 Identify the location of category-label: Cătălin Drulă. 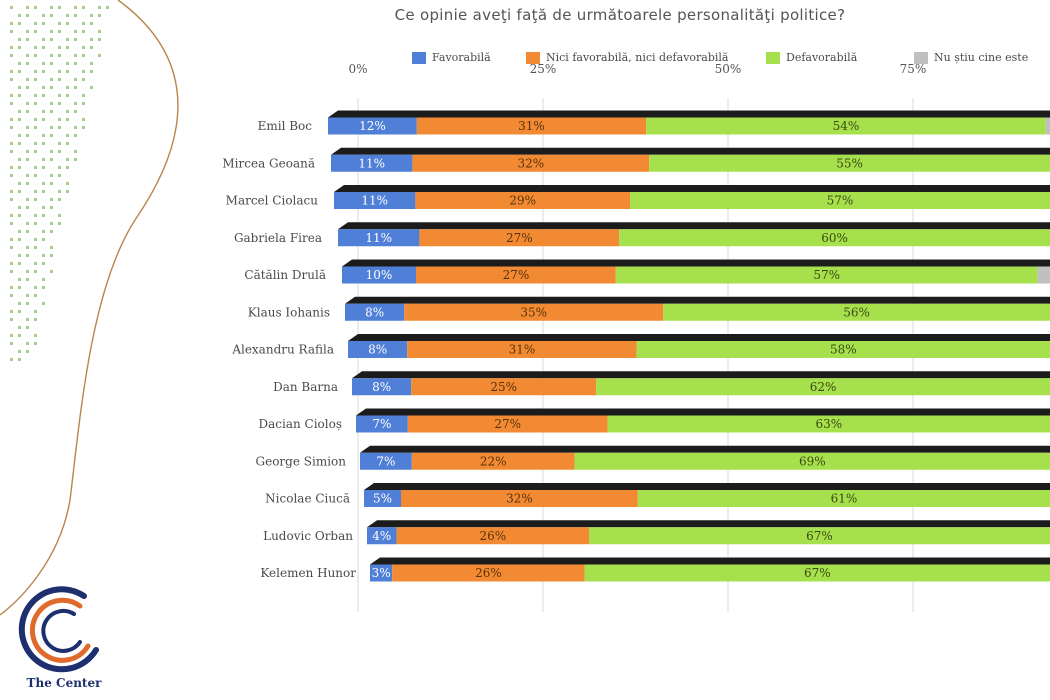
(285, 275).